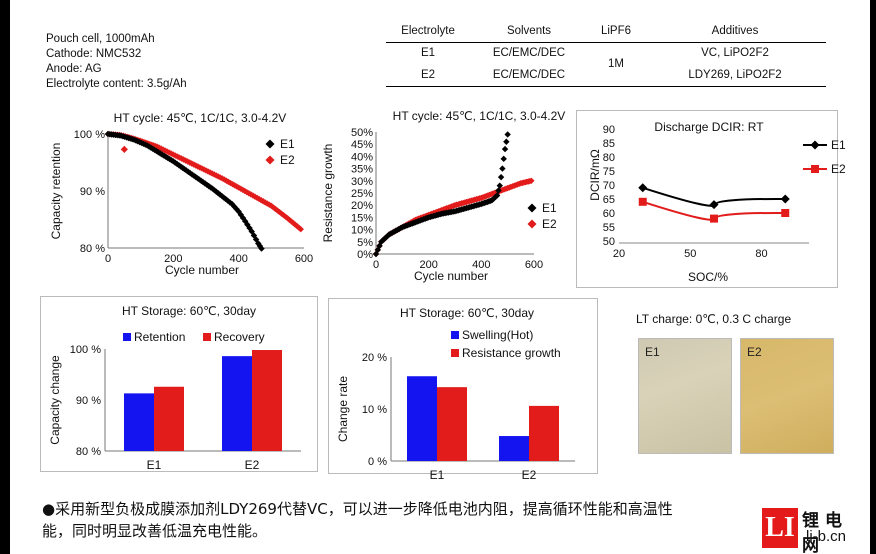 The width and height of the screenshot is (876, 554). What do you see at coordinates (377, 462) in the screenshot?
I see `y-tick-label: 0 %` at bounding box center [377, 462].